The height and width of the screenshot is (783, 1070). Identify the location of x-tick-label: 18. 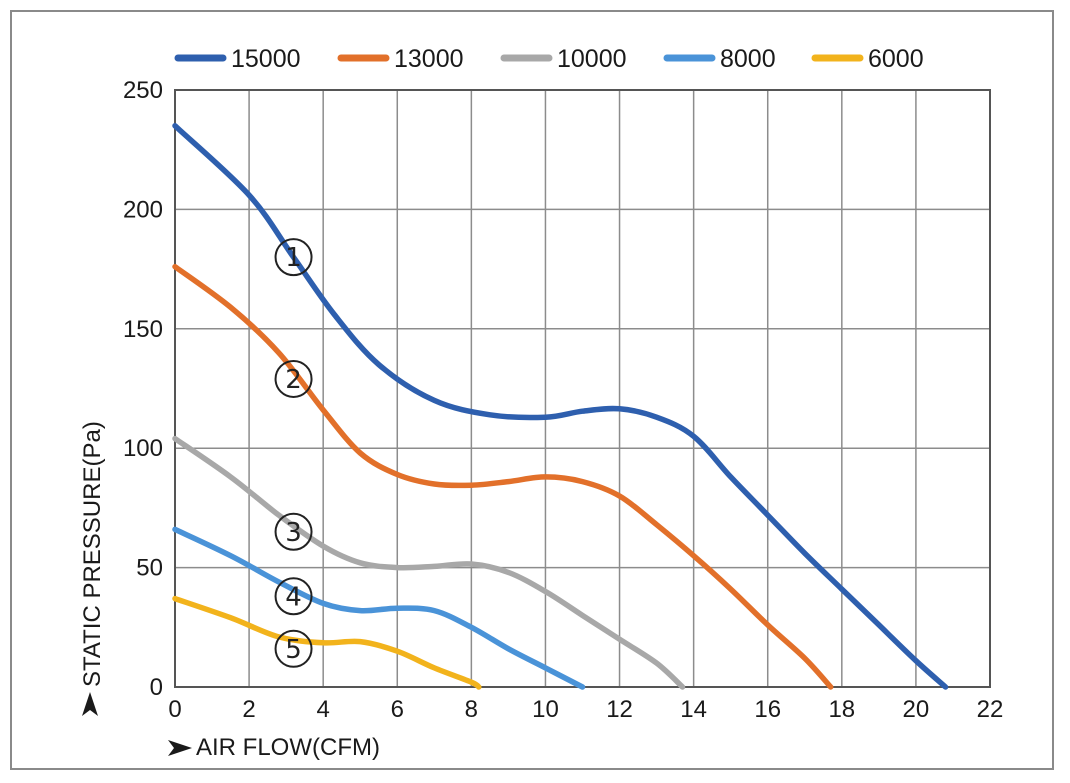
(841, 709).